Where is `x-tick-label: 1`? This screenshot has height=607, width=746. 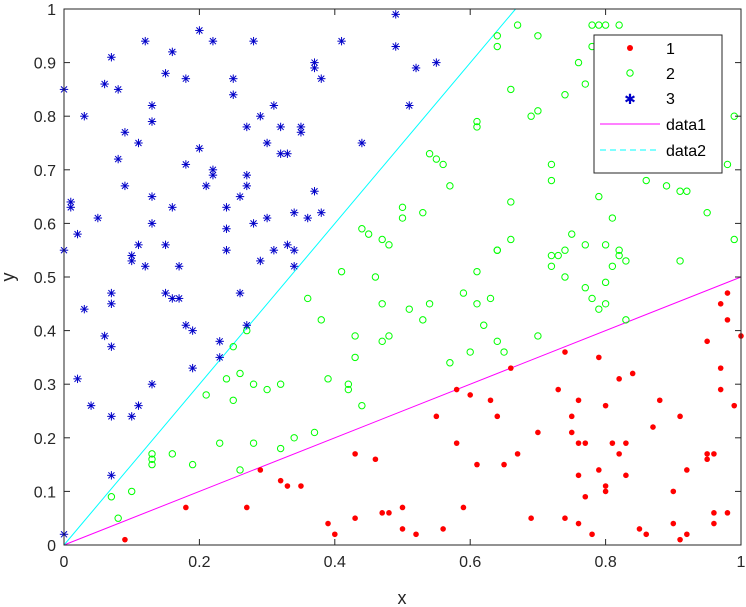 x-tick-label: 1 is located at coordinates (741, 562).